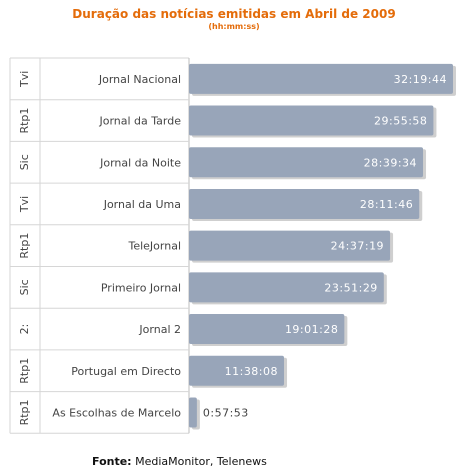 This screenshot has height=476, width=468. What do you see at coordinates (350, 287) in the screenshot?
I see `value-label: 23:51:29` at bounding box center [350, 287].